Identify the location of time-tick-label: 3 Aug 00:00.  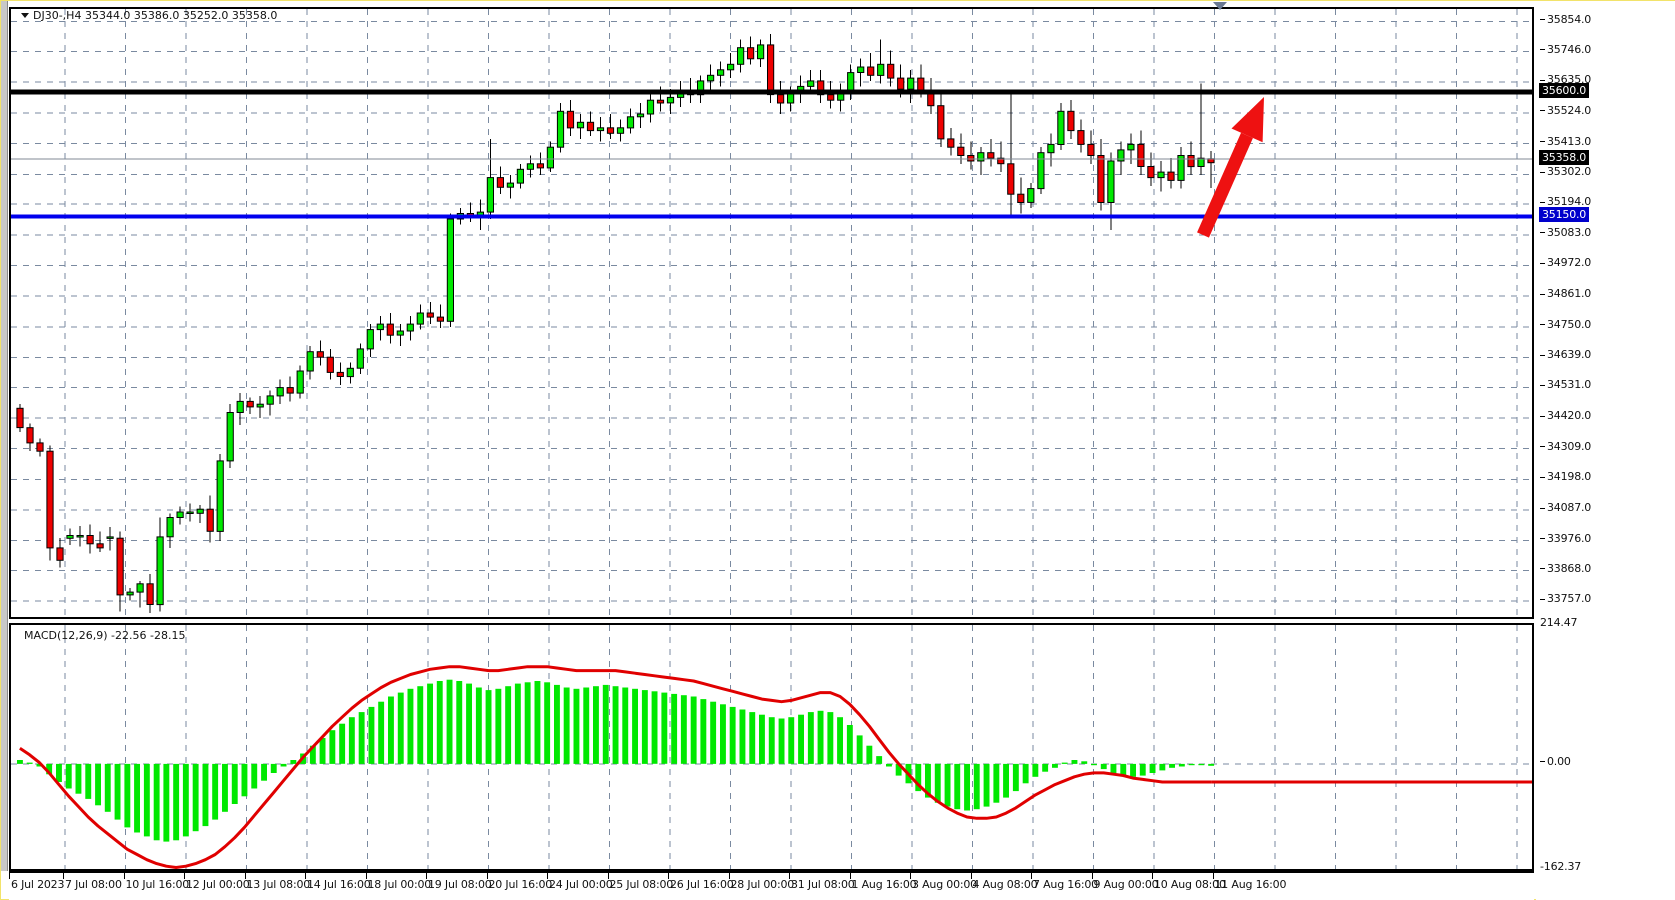
(944, 884).